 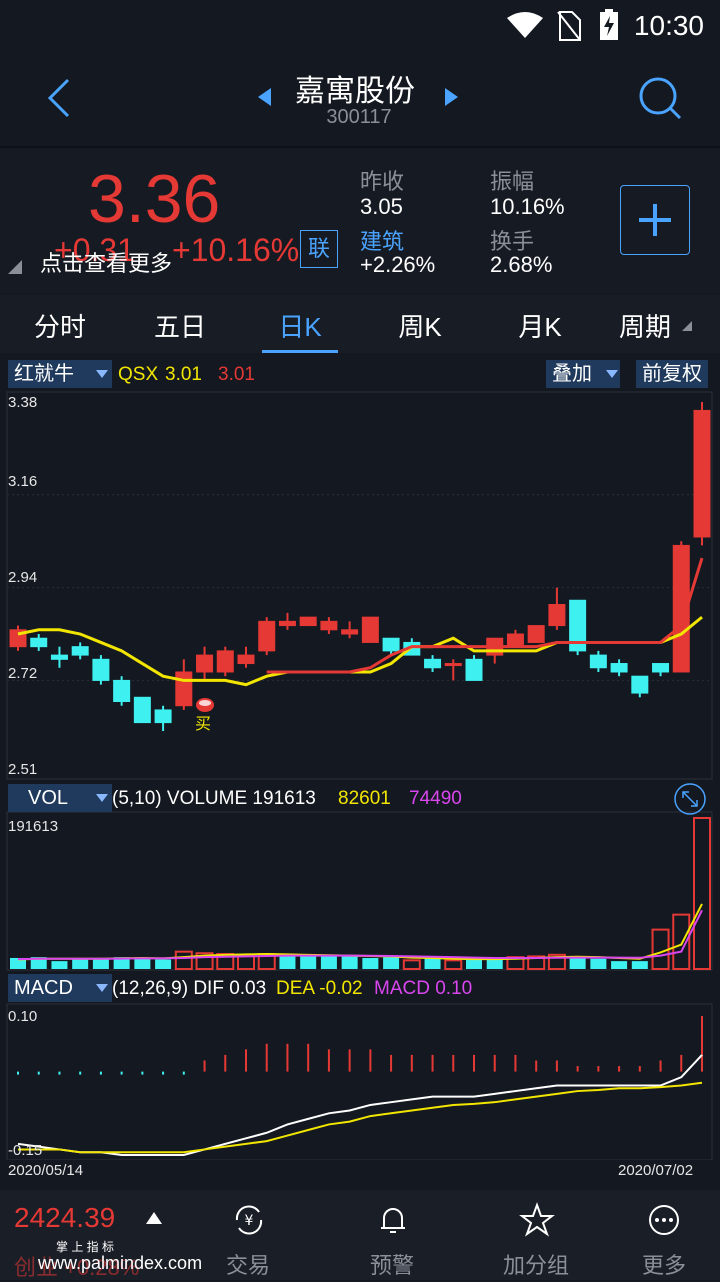 I want to click on date-start: 2020/05/14, so click(x=46, y=1170).